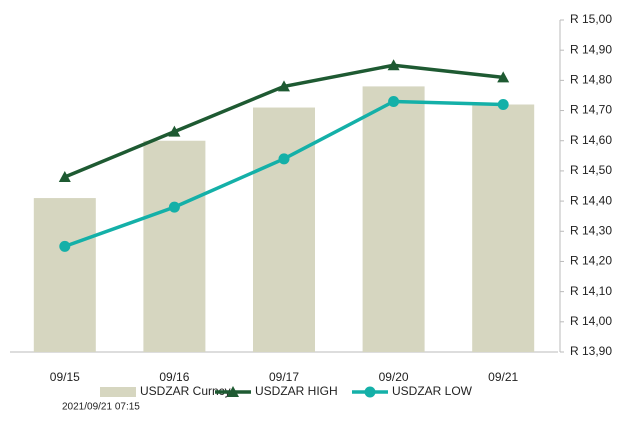 The height and width of the screenshot is (437, 640). I want to click on footnote: 2021/09/21 07:15, so click(101, 407).